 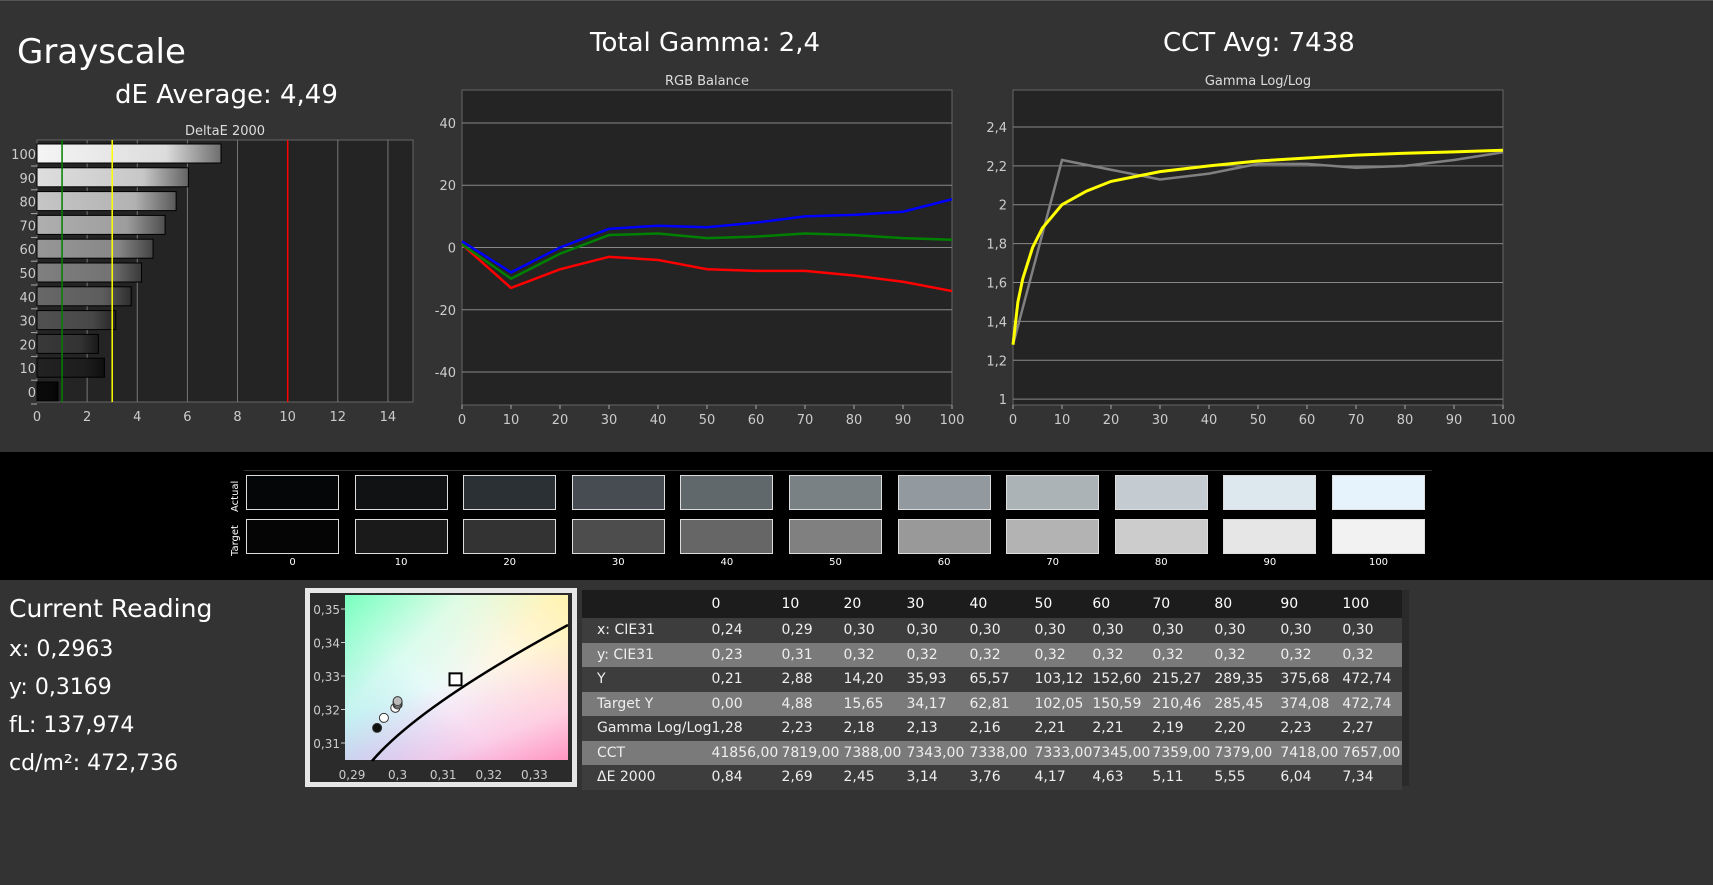 I want to click on chart-x-tick: 40, so click(x=658, y=420).